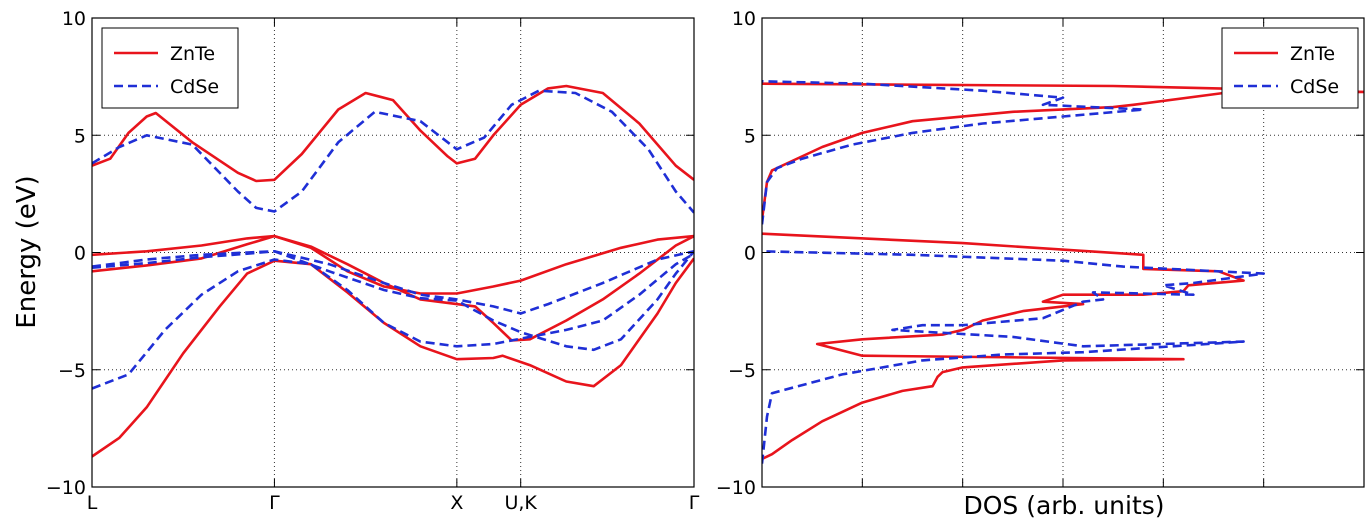  I want to click on x-tick-label: L, so click(92, 503).